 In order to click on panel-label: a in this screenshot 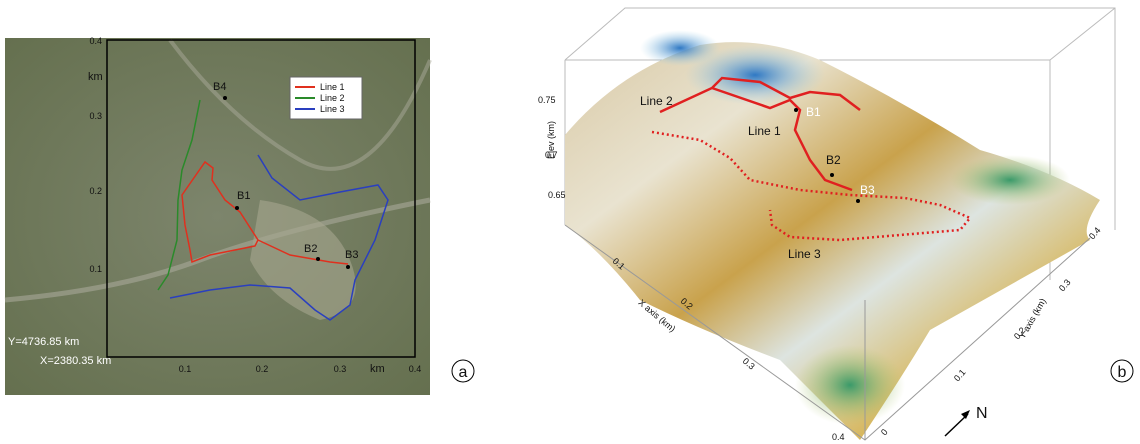, I will do `click(463, 372)`.